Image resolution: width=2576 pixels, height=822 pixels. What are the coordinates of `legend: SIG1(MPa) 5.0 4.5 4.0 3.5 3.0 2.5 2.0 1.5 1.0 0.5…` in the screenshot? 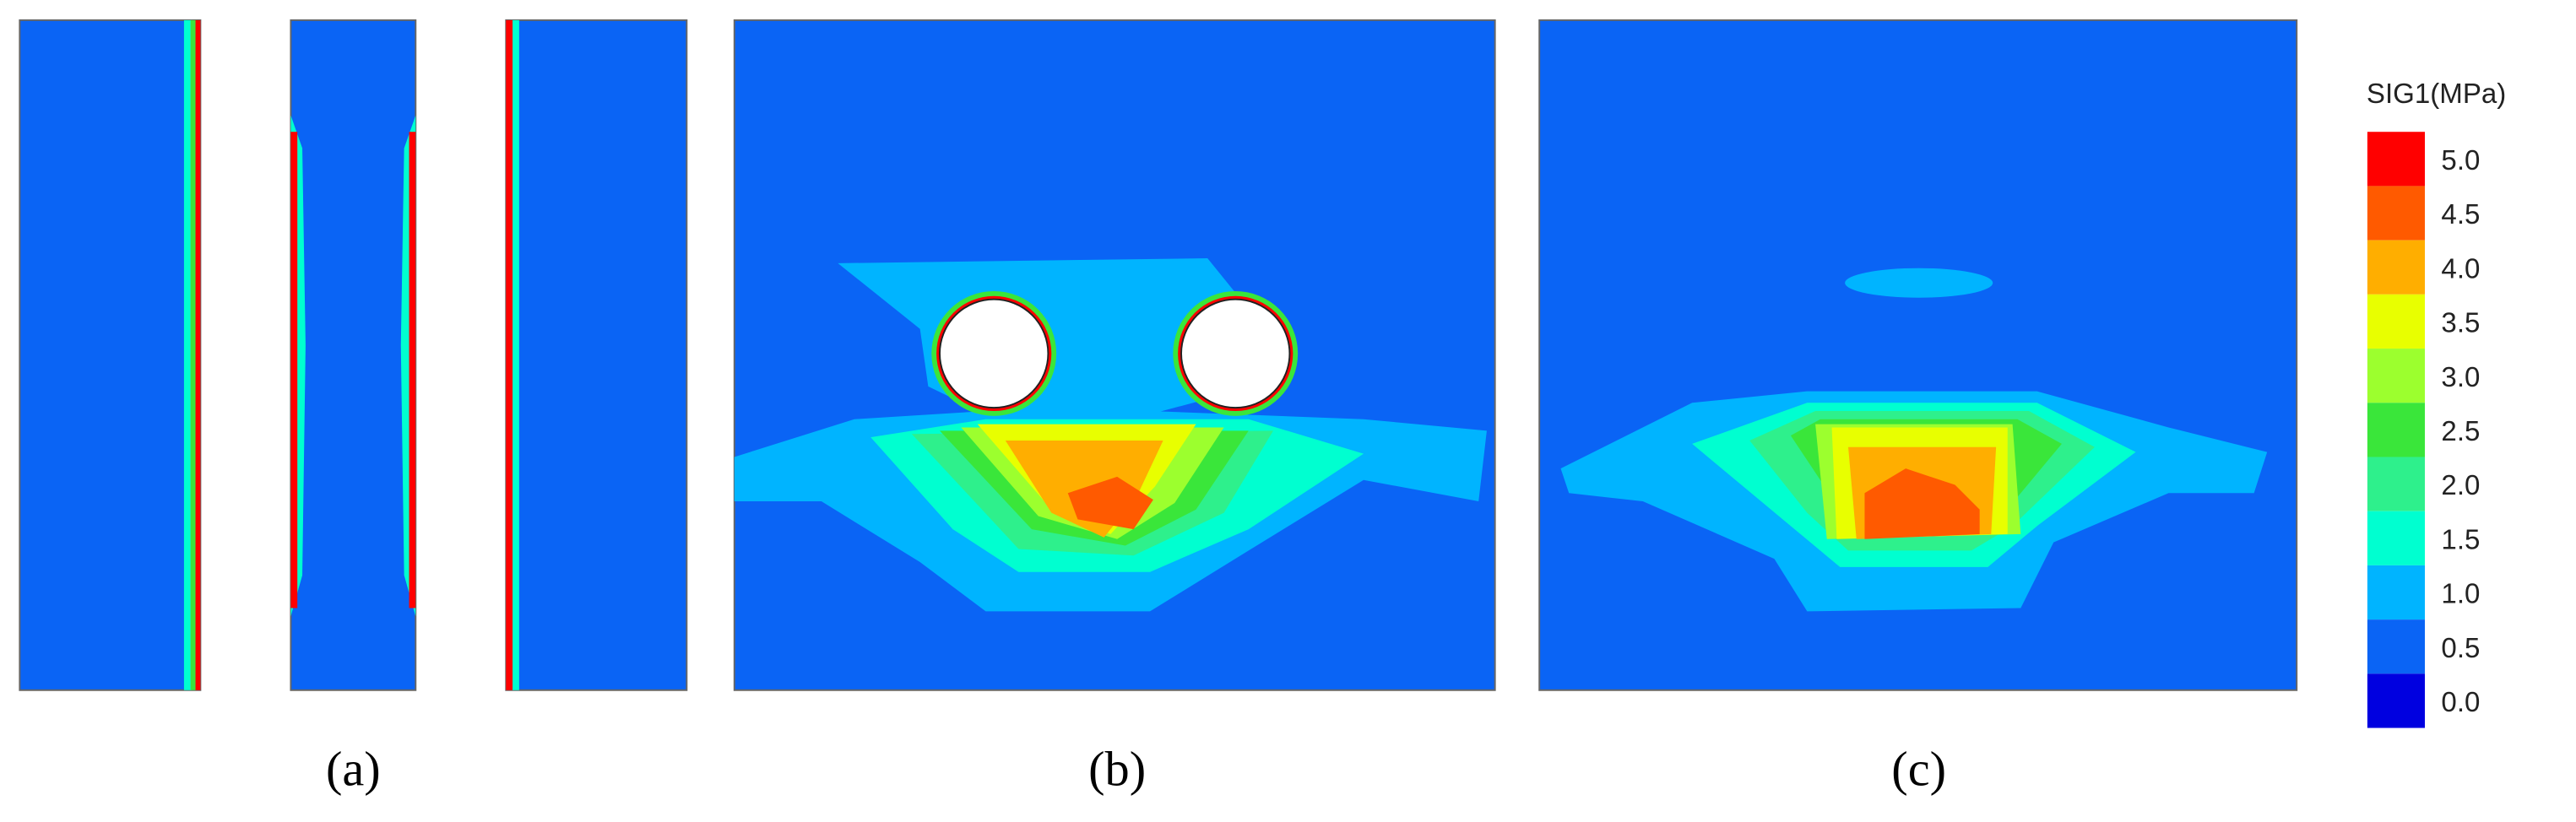 It's located at (2436, 403).